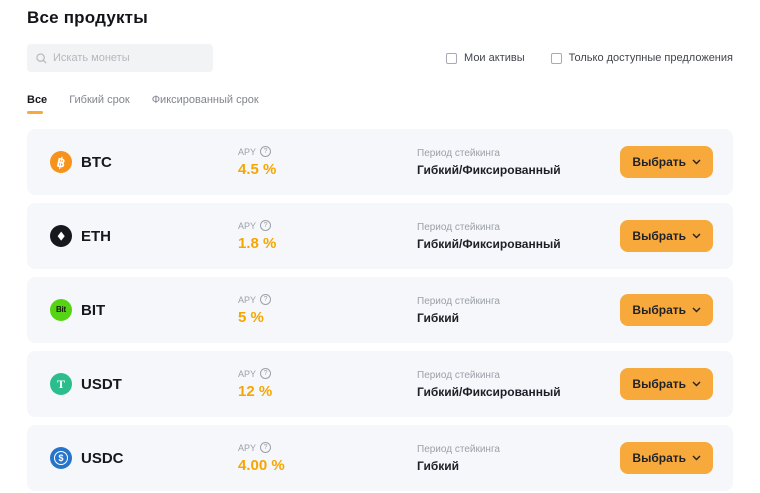 The image size is (760, 493). I want to click on coin-cell: ฿ BTC, so click(144, 162).